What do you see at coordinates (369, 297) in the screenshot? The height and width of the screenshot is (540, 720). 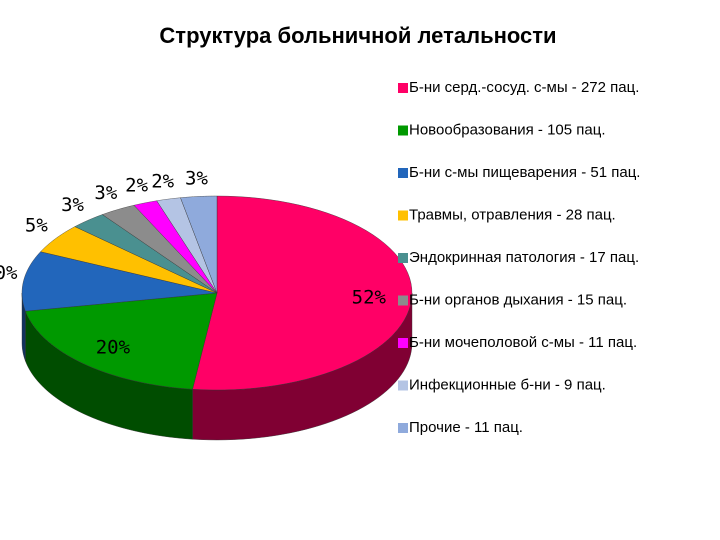 I see `data-label: 52%` at bounding box center [369, 297].